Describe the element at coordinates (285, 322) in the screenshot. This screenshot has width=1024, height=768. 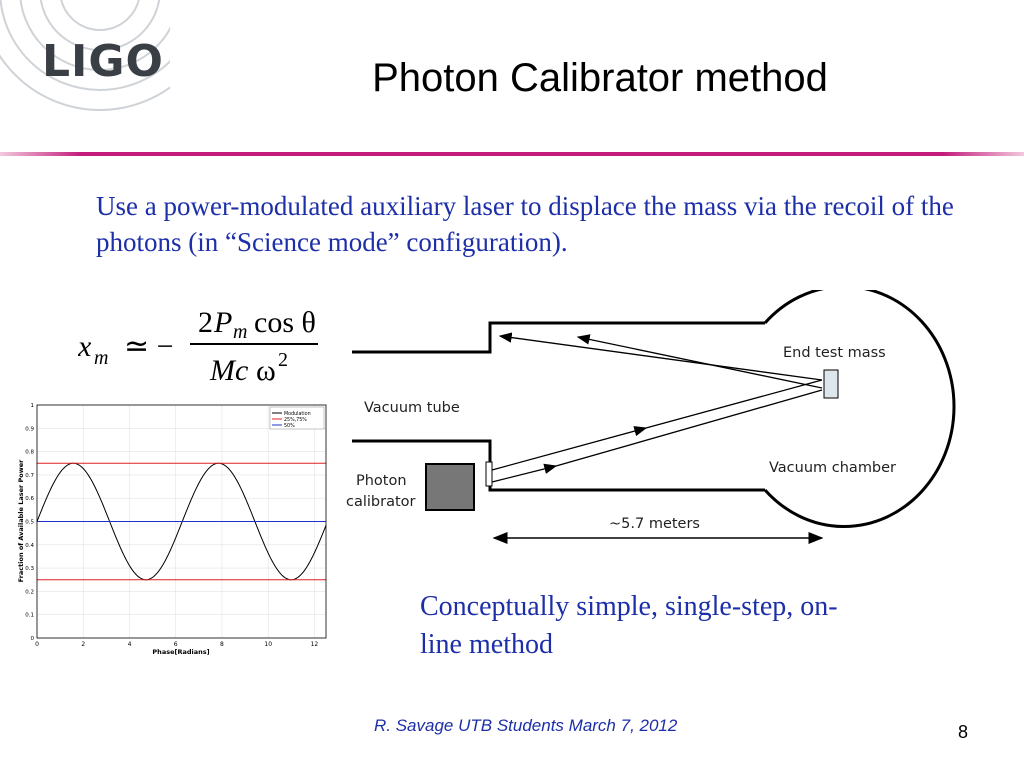
I see `formula-num-trig: cos θ` at that location.